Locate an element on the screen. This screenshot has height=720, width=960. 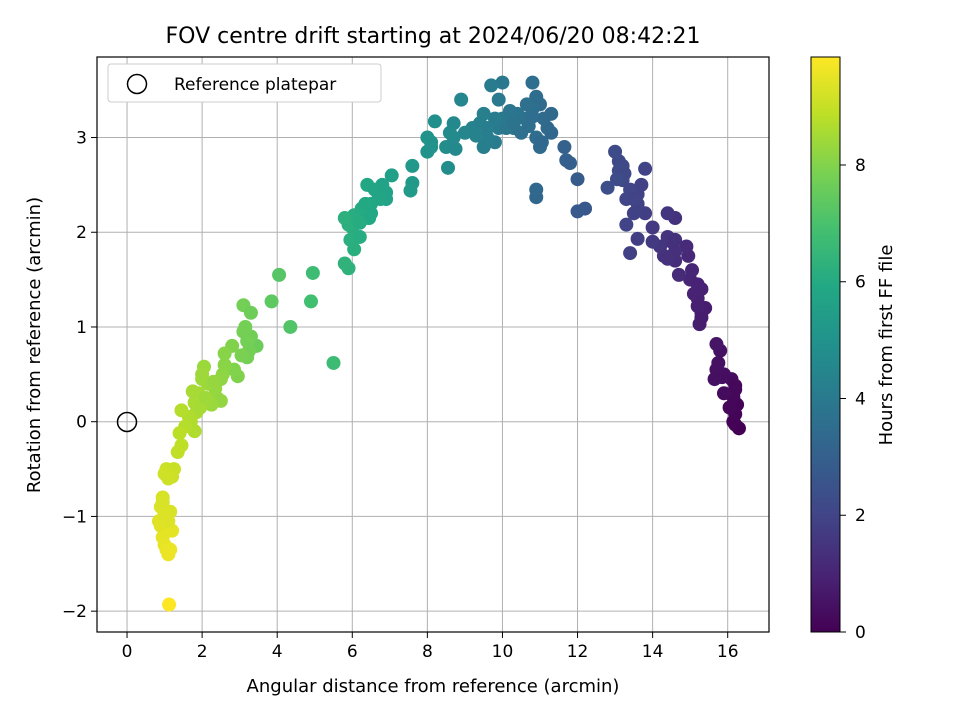
y-axis-label: Rotation from reference (arcmin) is located at coordinates (34, 345).